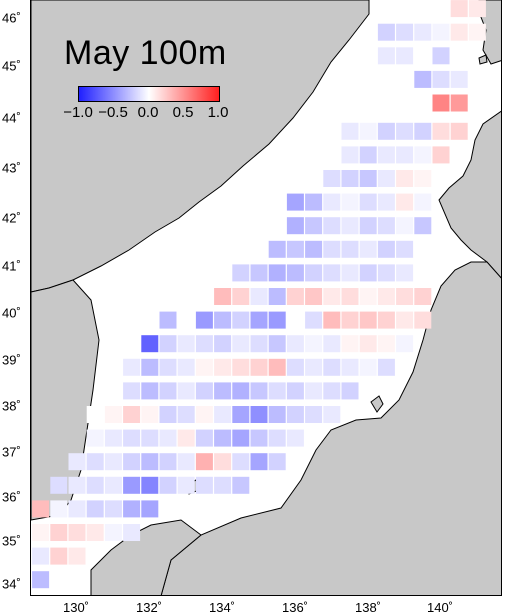 The image size is (506, 616). Describe the element at coordinates (150, 114) in the screenshot. I see `colorbar-ticks: −1.0 −0.5 0.0 0.5 1.0` at that location.